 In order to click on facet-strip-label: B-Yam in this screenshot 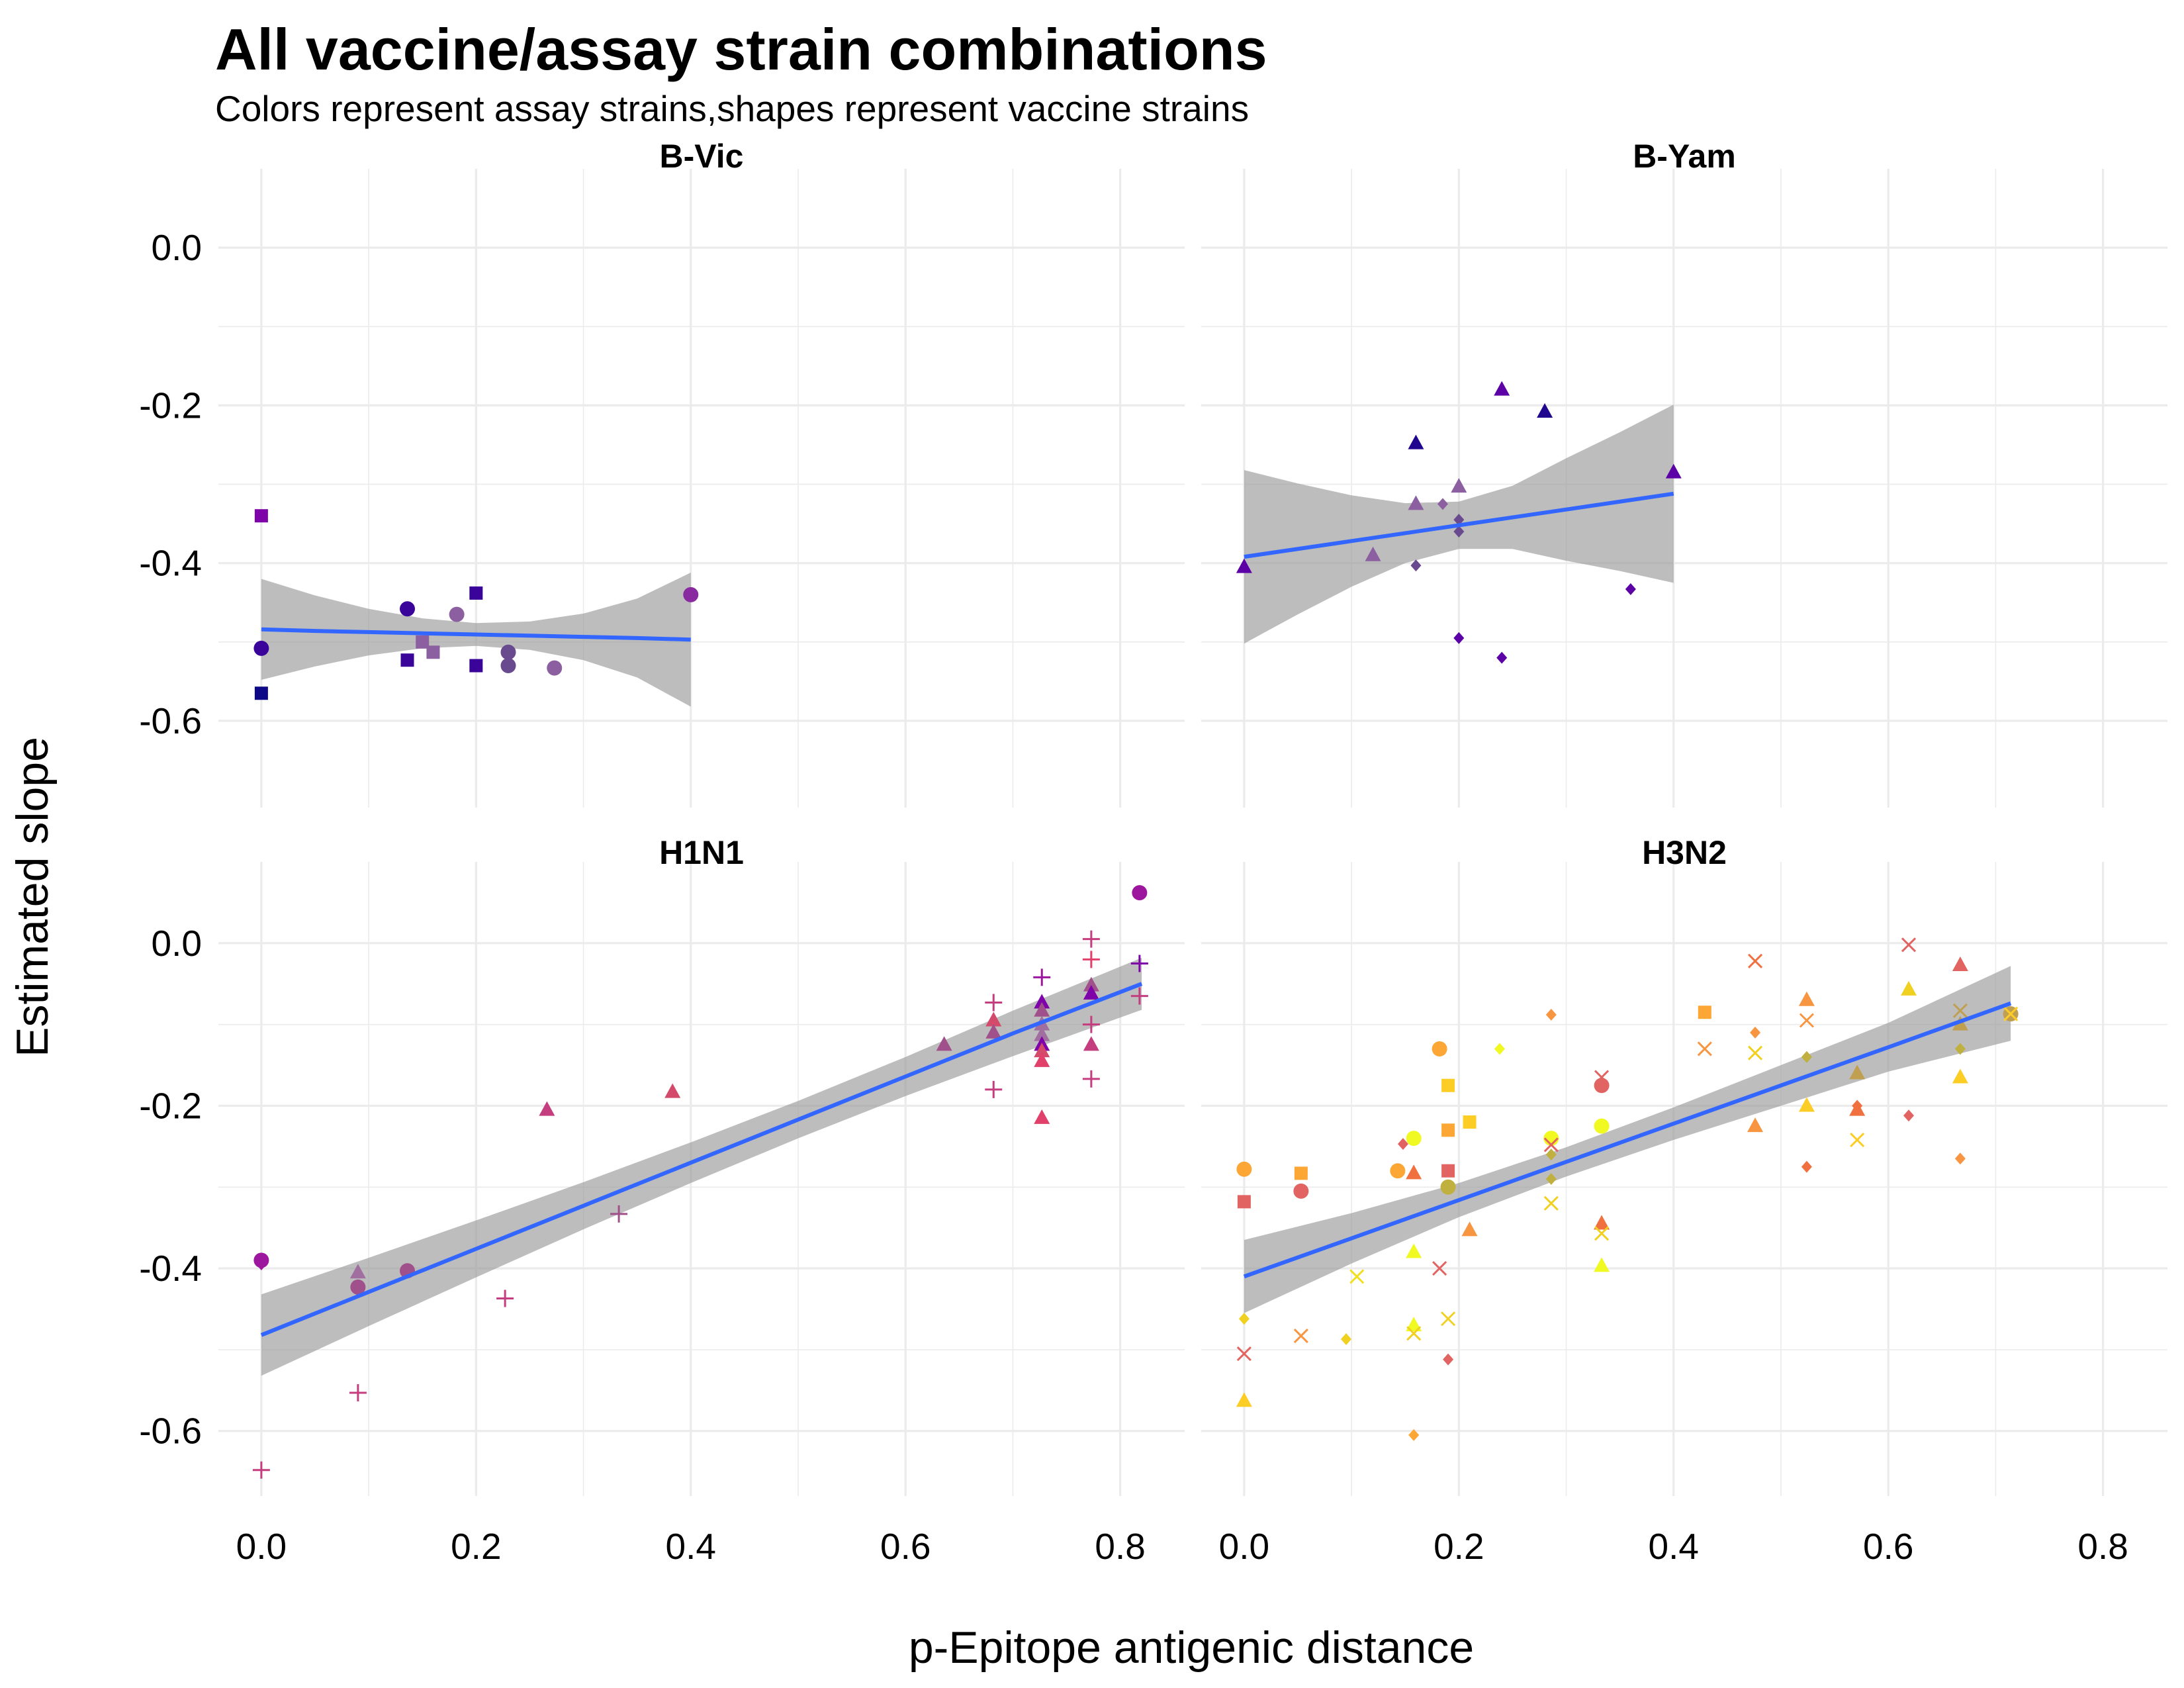, I will do `click(1684, 156)`.